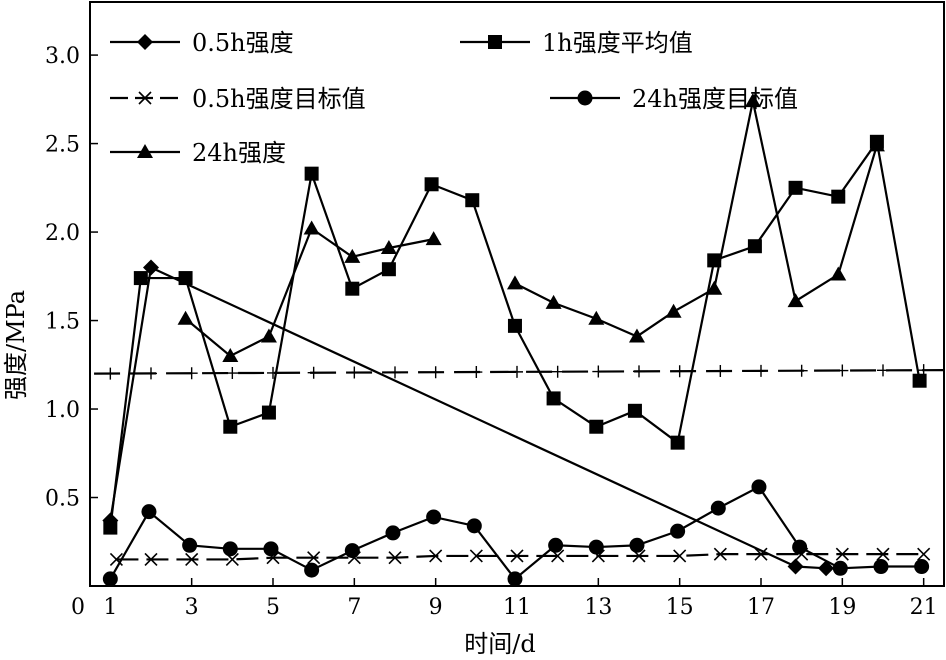 Image resolution: width=946 pixels, height=660 pixels. I want to click on x-tick-label: 15, so click(680, 607).